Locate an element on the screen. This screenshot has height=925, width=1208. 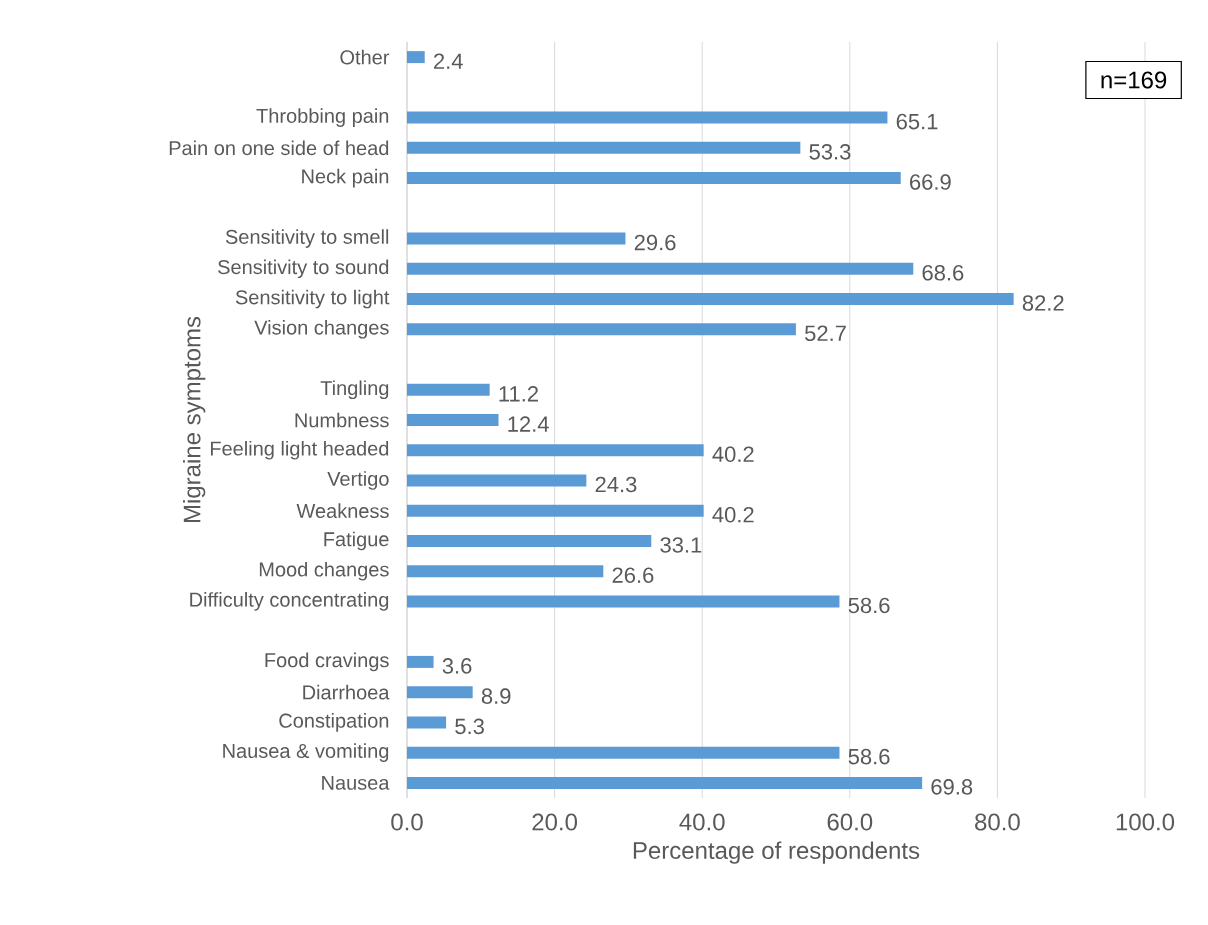
x-tick-label: 100.0 is located at coordinates (1145, 822).